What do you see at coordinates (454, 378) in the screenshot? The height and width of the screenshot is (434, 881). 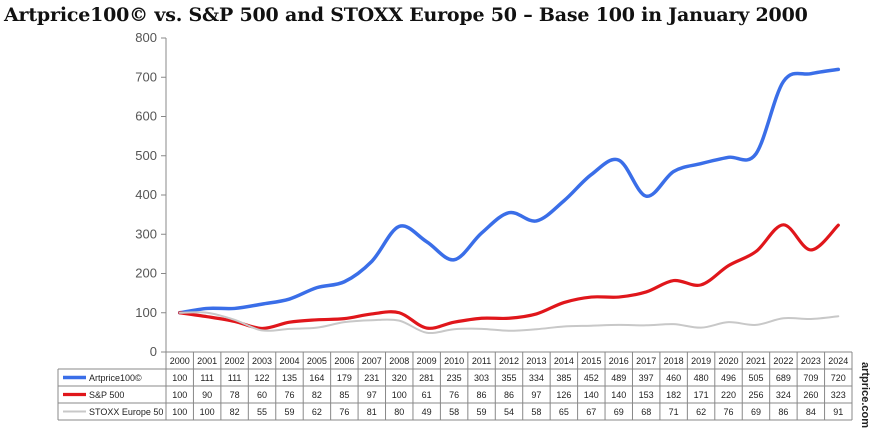 I see `table-cell-value: 235` at bounding box center [454, 378].